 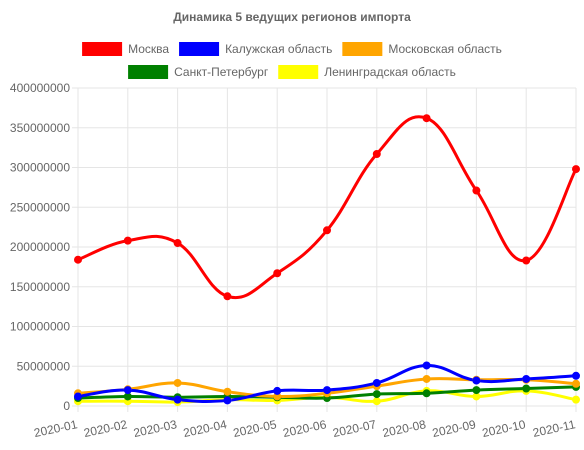 I want to click on x-tick-label: 2020-01, so click(x=56, y=428).